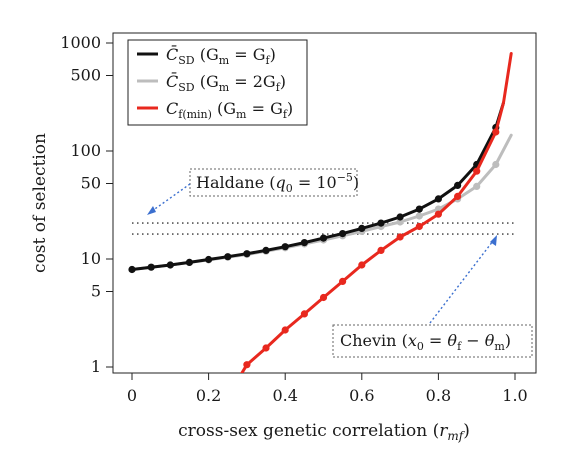 This screenshot has height=467, width=571. I want to click on arrow-haldane, so click(171, 197).